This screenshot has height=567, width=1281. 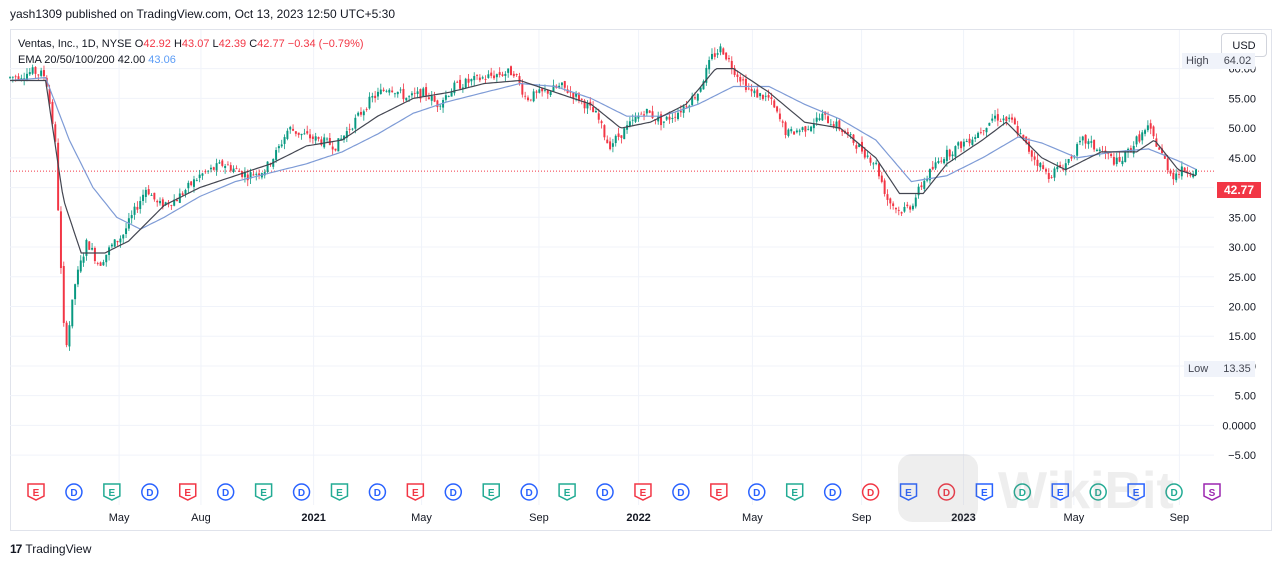 What do you see at coordinates (1212, 492) in the screenshot?
I see `split-marker: S` at bounding box center [1212, 492].